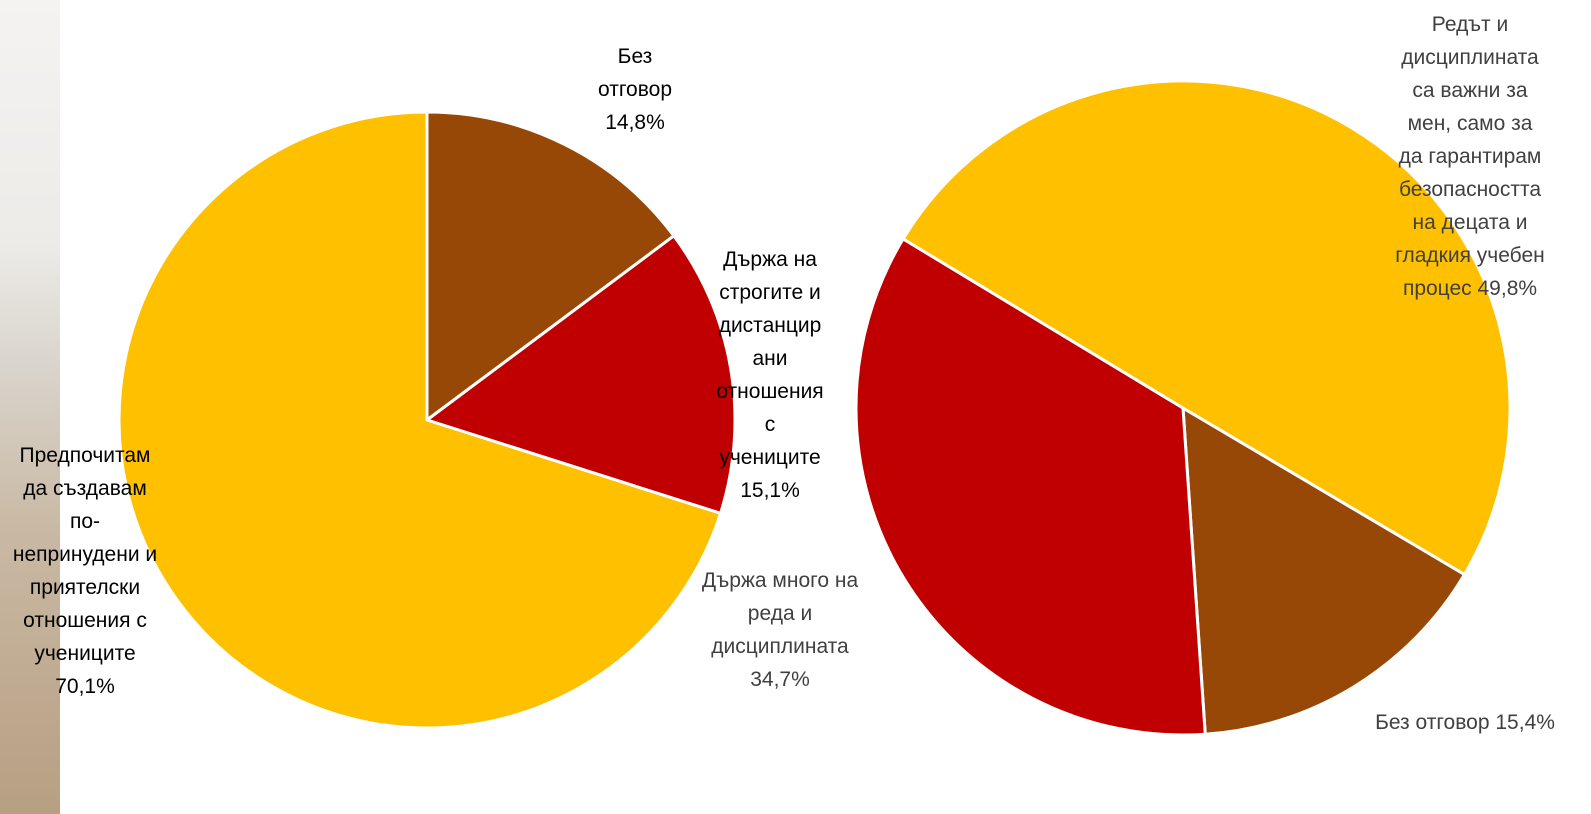 This screenshot has width=1591, height=814. I want to click on slice-label: Без отговор 14,8%, so click(635, 89).